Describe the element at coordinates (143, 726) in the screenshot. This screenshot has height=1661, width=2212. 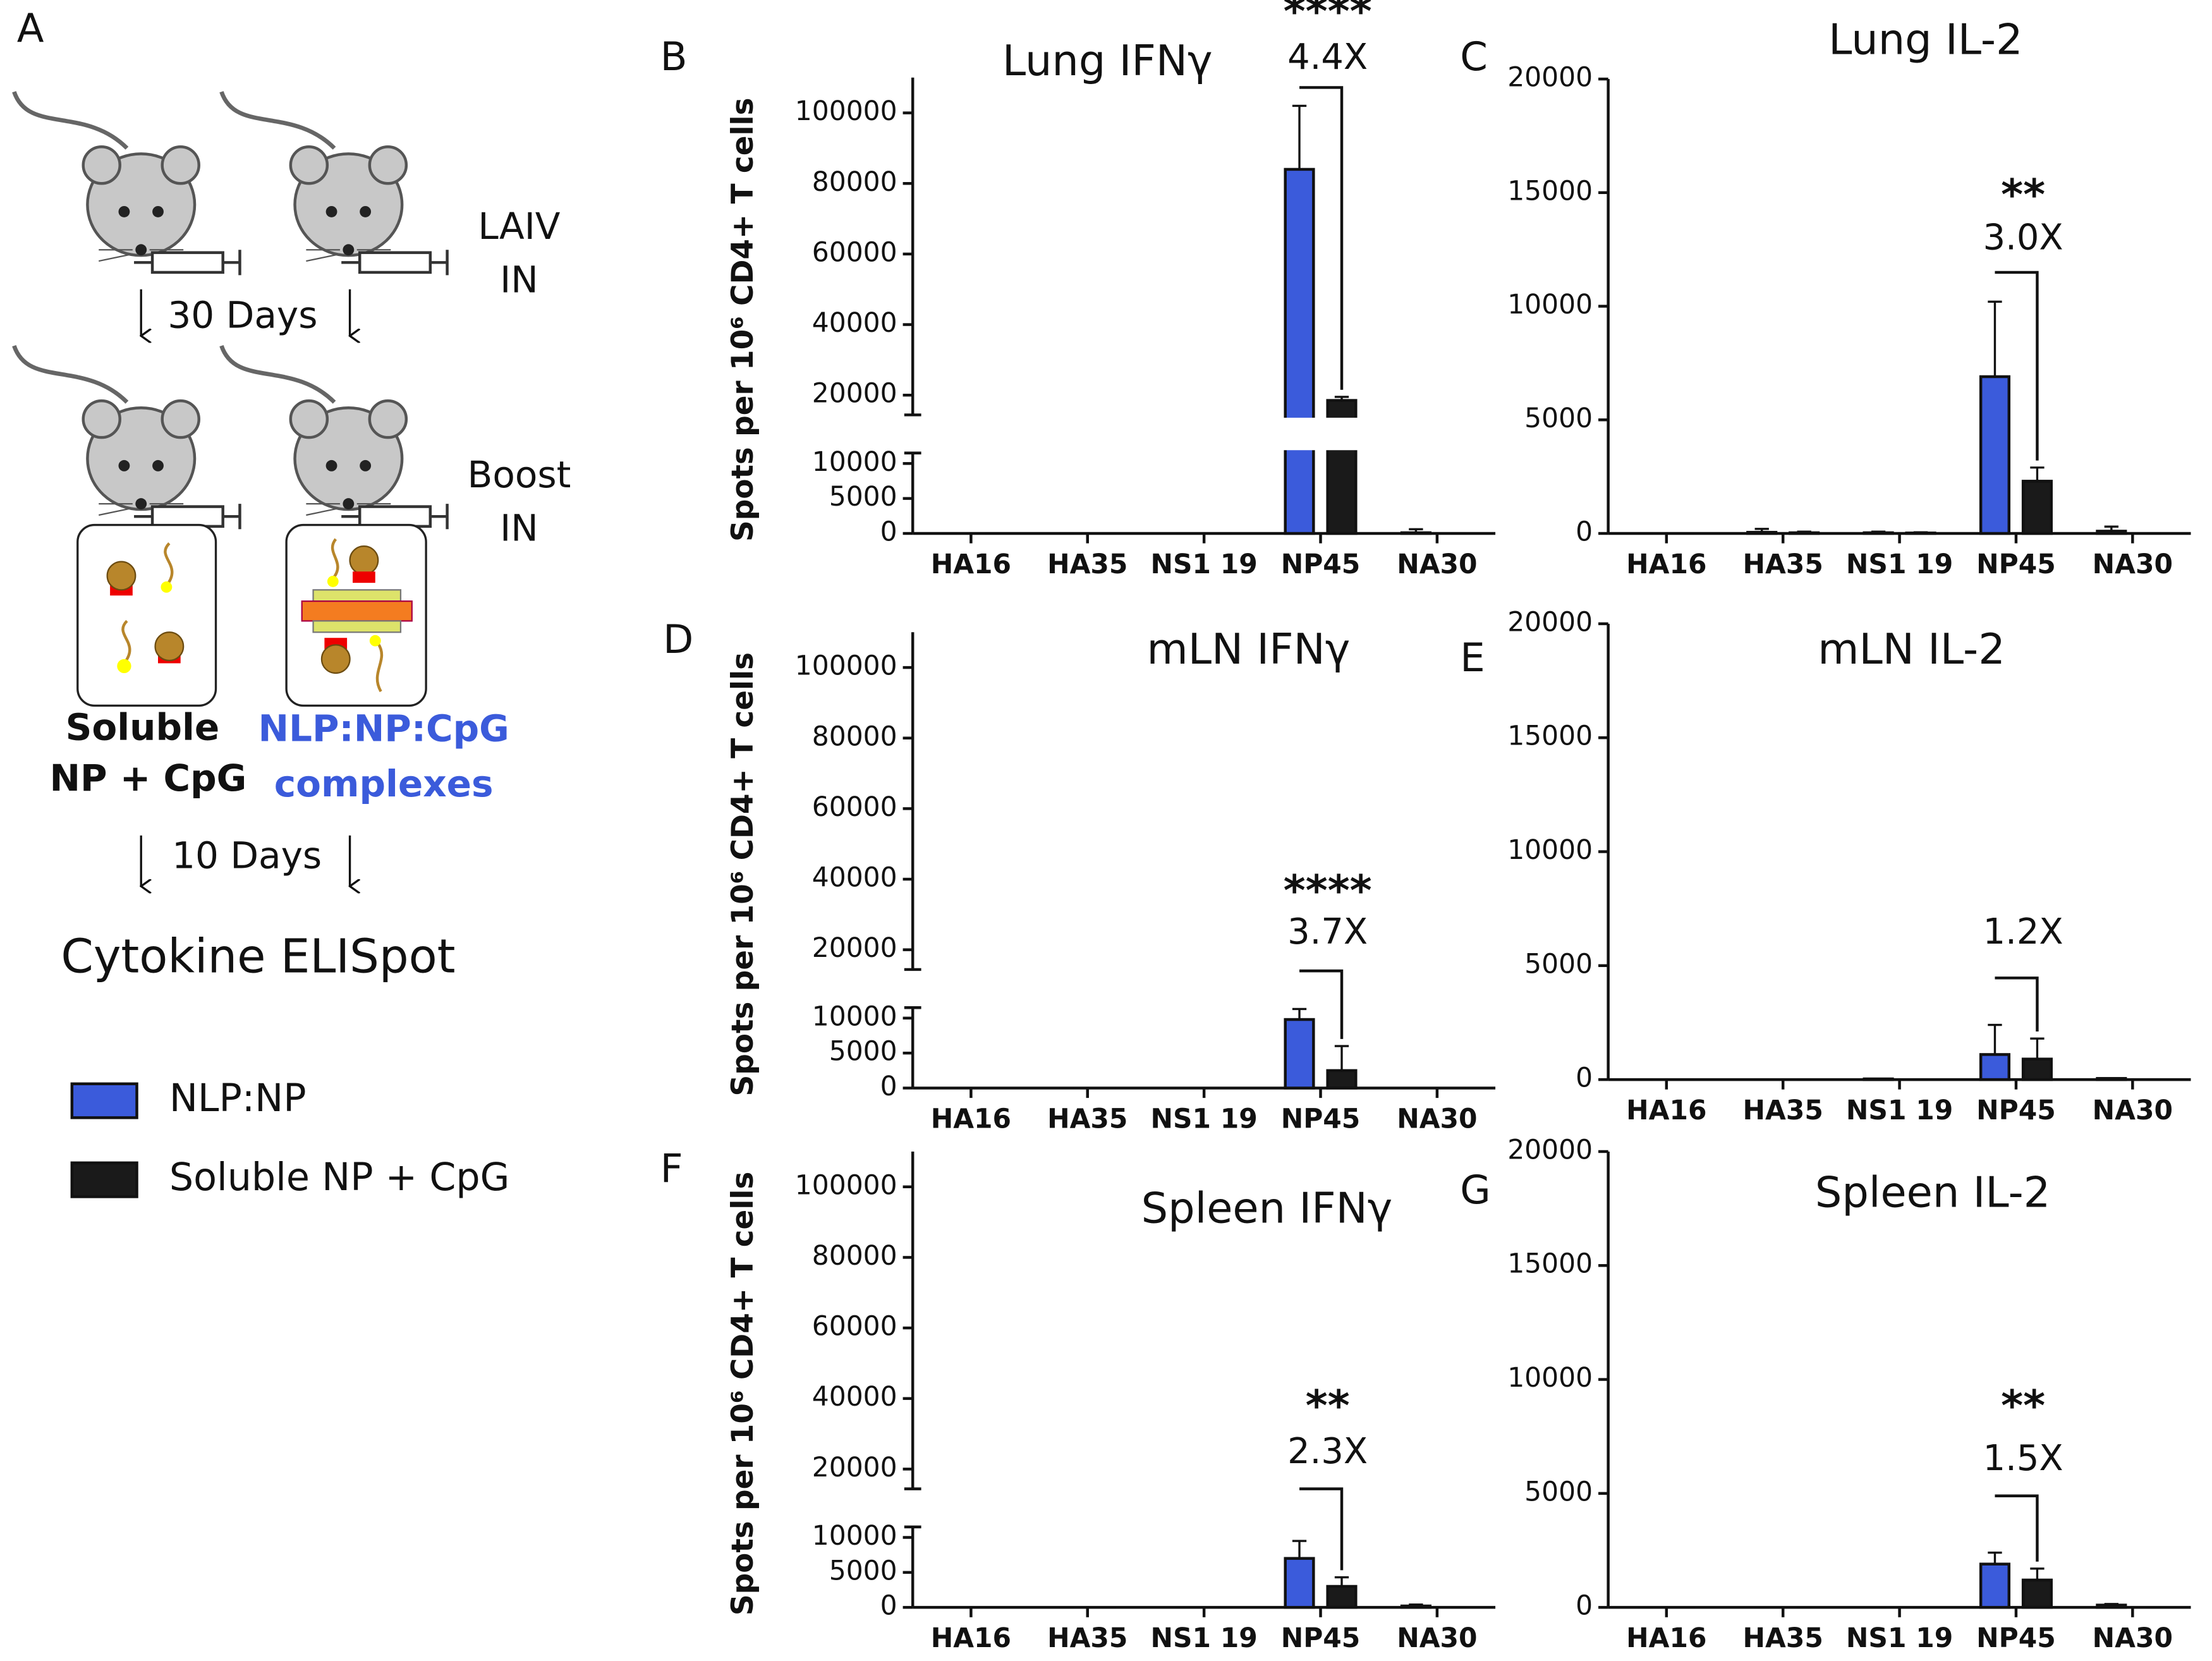
I see `group-label: Soluble` at that location.